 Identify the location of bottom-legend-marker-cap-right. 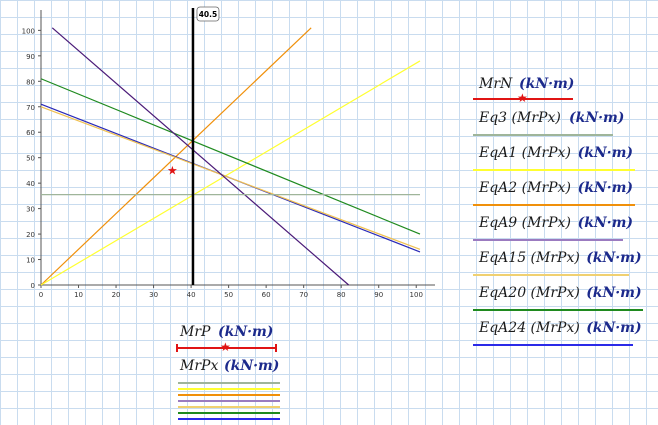
(276, 348).